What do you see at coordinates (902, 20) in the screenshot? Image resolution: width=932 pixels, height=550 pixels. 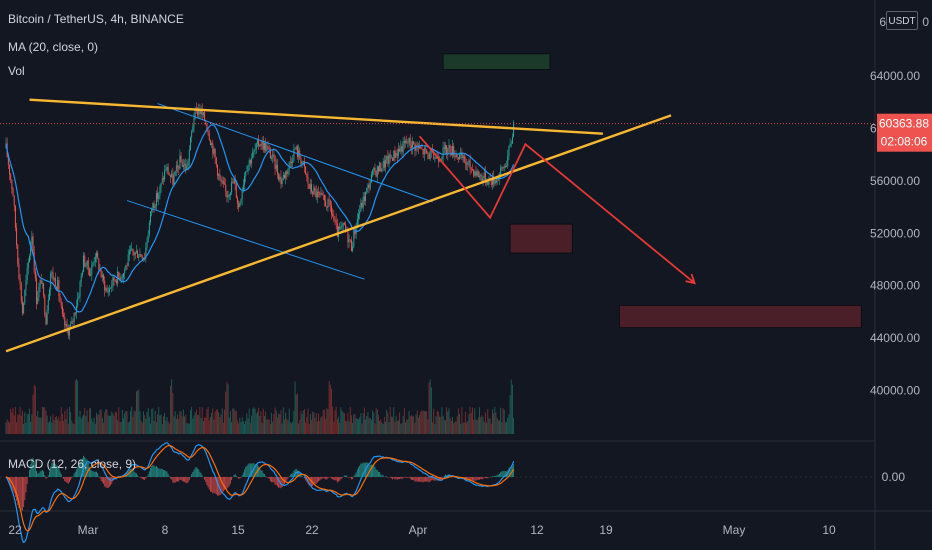 I see `currency-button: USDT` at bounding box center [902, 20].